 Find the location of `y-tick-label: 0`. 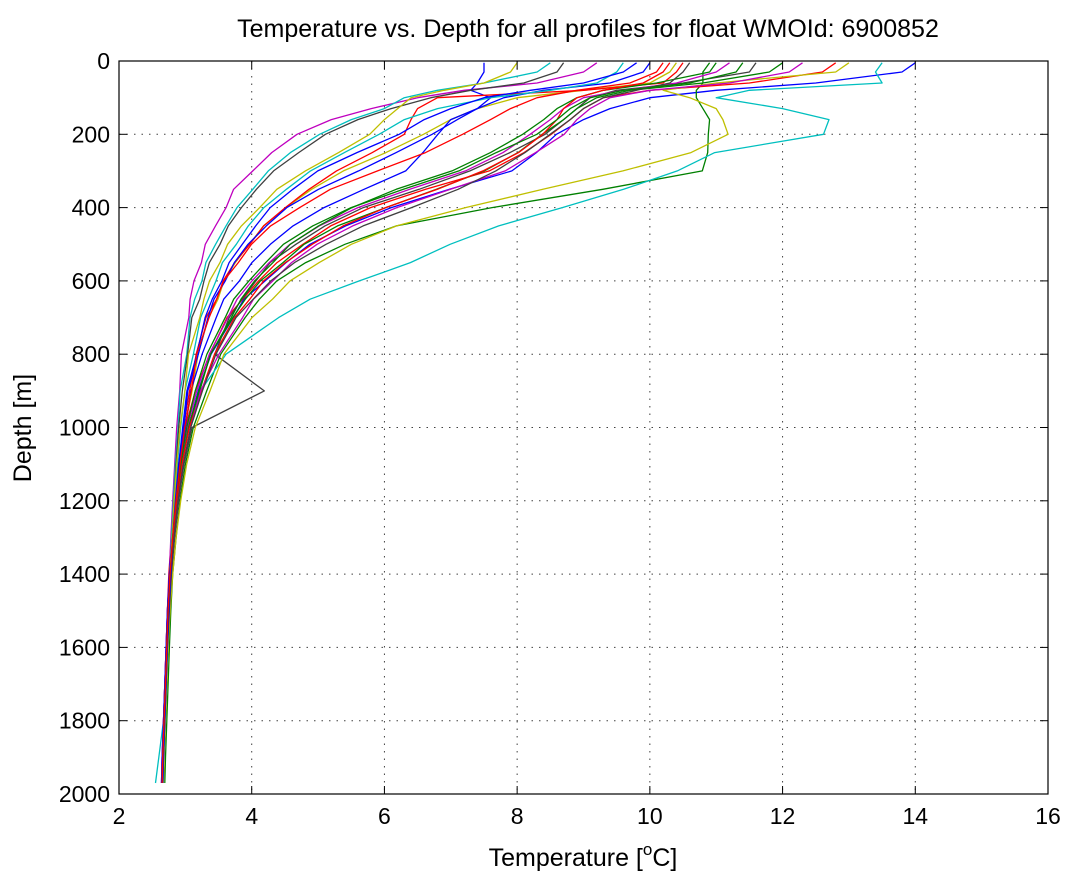

y-tick-label: 0 is located at coordinates (103, 61).